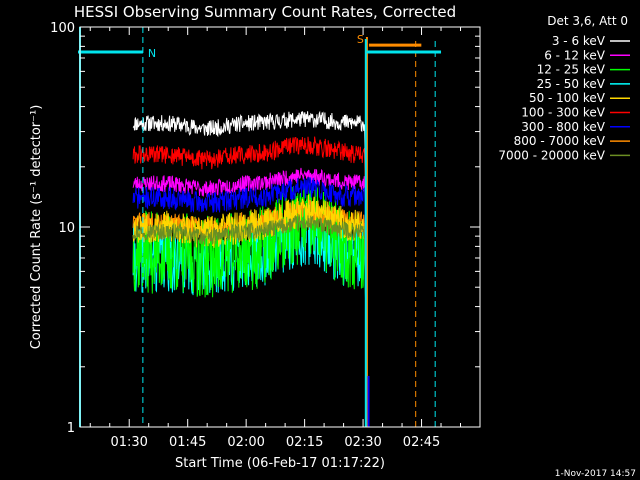  What do you see at coordinates (362, 442) in the screenshot?
I see `x-tick-label: 02:30` at bounding box center [362, 442].